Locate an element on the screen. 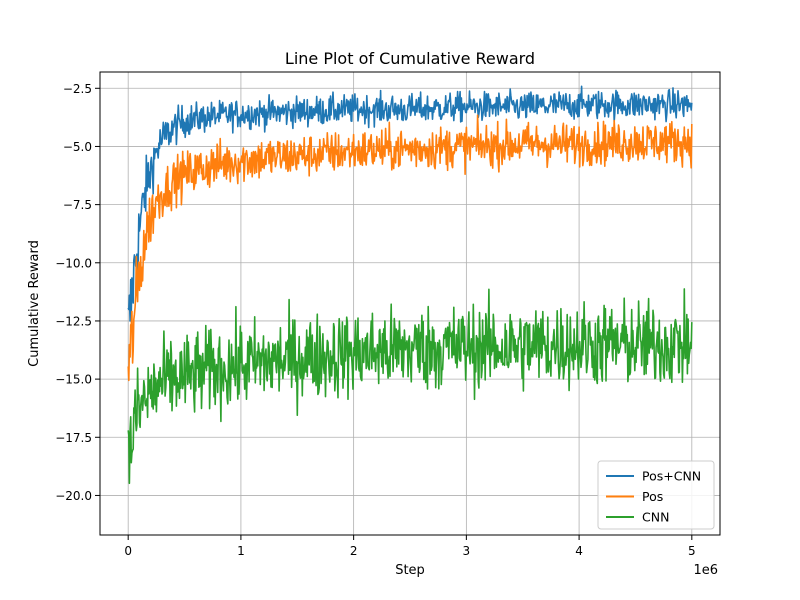 Image resolution: width=800 pixels, height=600 pixels. legend-box is located at coordinates (656, 495).